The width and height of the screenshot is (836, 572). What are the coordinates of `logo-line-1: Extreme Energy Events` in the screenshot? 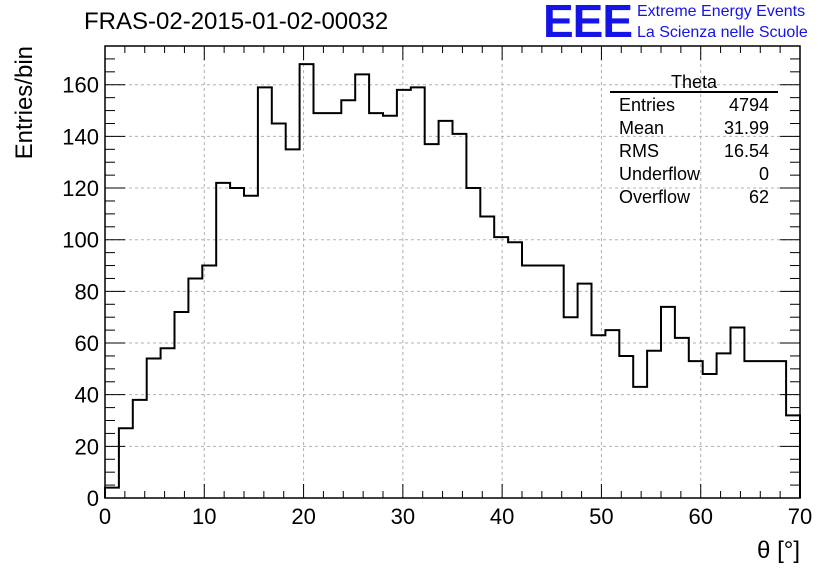 It's located at (721, 11).